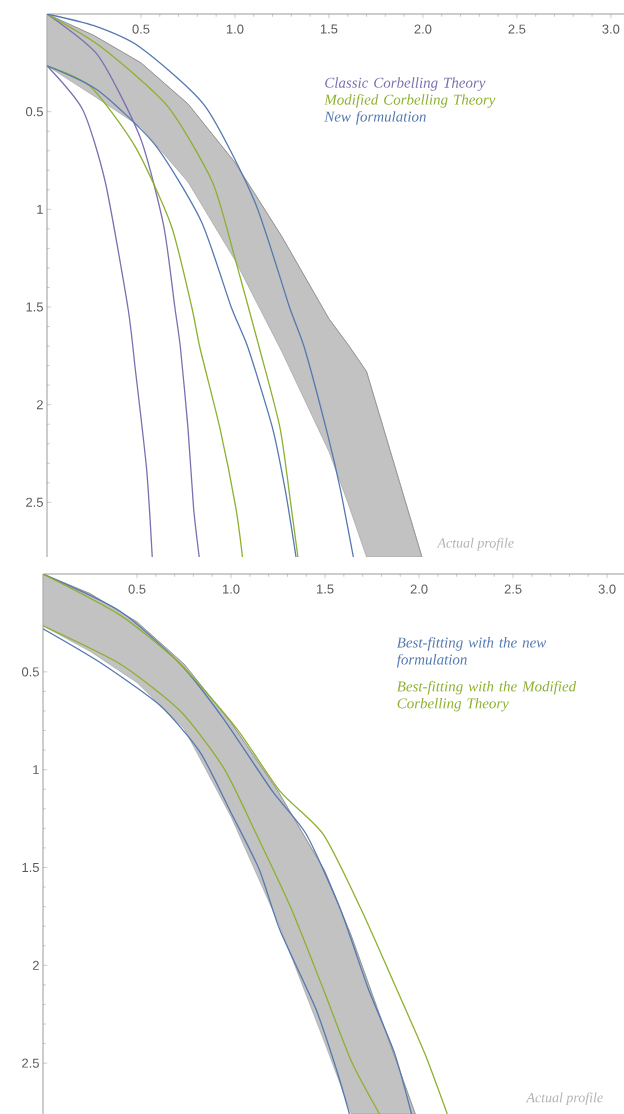 The width and height of the screenshot is (624, 1114). I want to click on text: Best-fitting with the new formulation, so click(471, 652).